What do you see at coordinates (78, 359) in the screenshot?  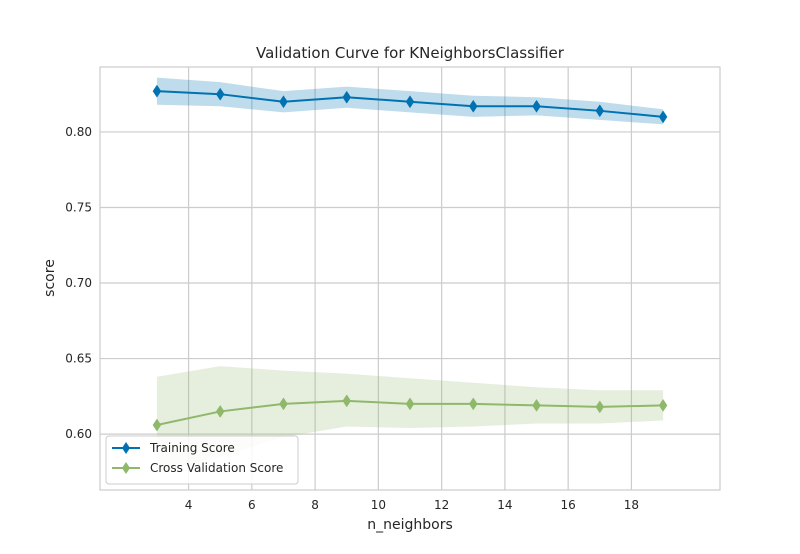 I see `y-tick-label: 0.65` at bounding box center [78, 359].